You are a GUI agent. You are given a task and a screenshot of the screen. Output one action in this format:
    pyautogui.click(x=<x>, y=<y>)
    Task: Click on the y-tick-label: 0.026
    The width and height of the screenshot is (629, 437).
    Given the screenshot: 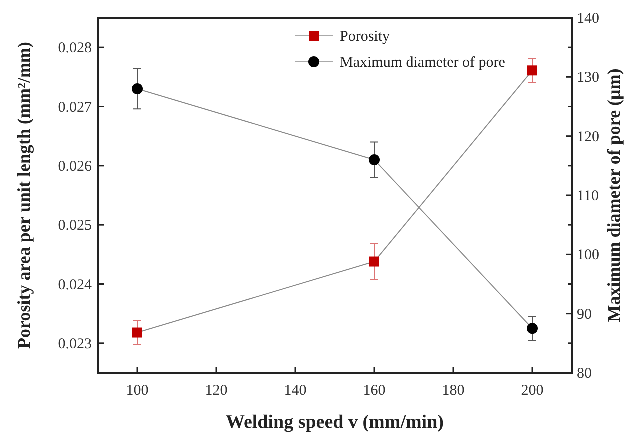 What is the action you would take?
    pyautogui.click(x=75, y=166)
    